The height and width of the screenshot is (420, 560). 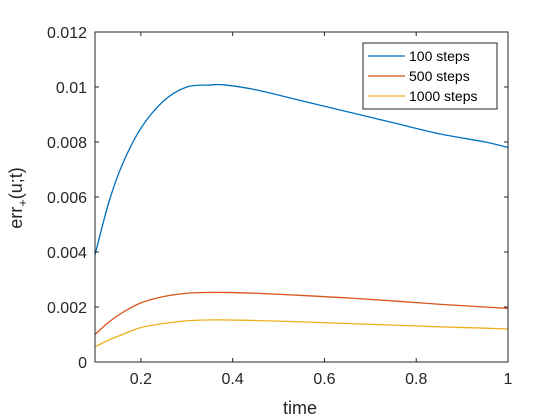 I want to click on y-tick-label: 0.01, so click(x=71, y=88).